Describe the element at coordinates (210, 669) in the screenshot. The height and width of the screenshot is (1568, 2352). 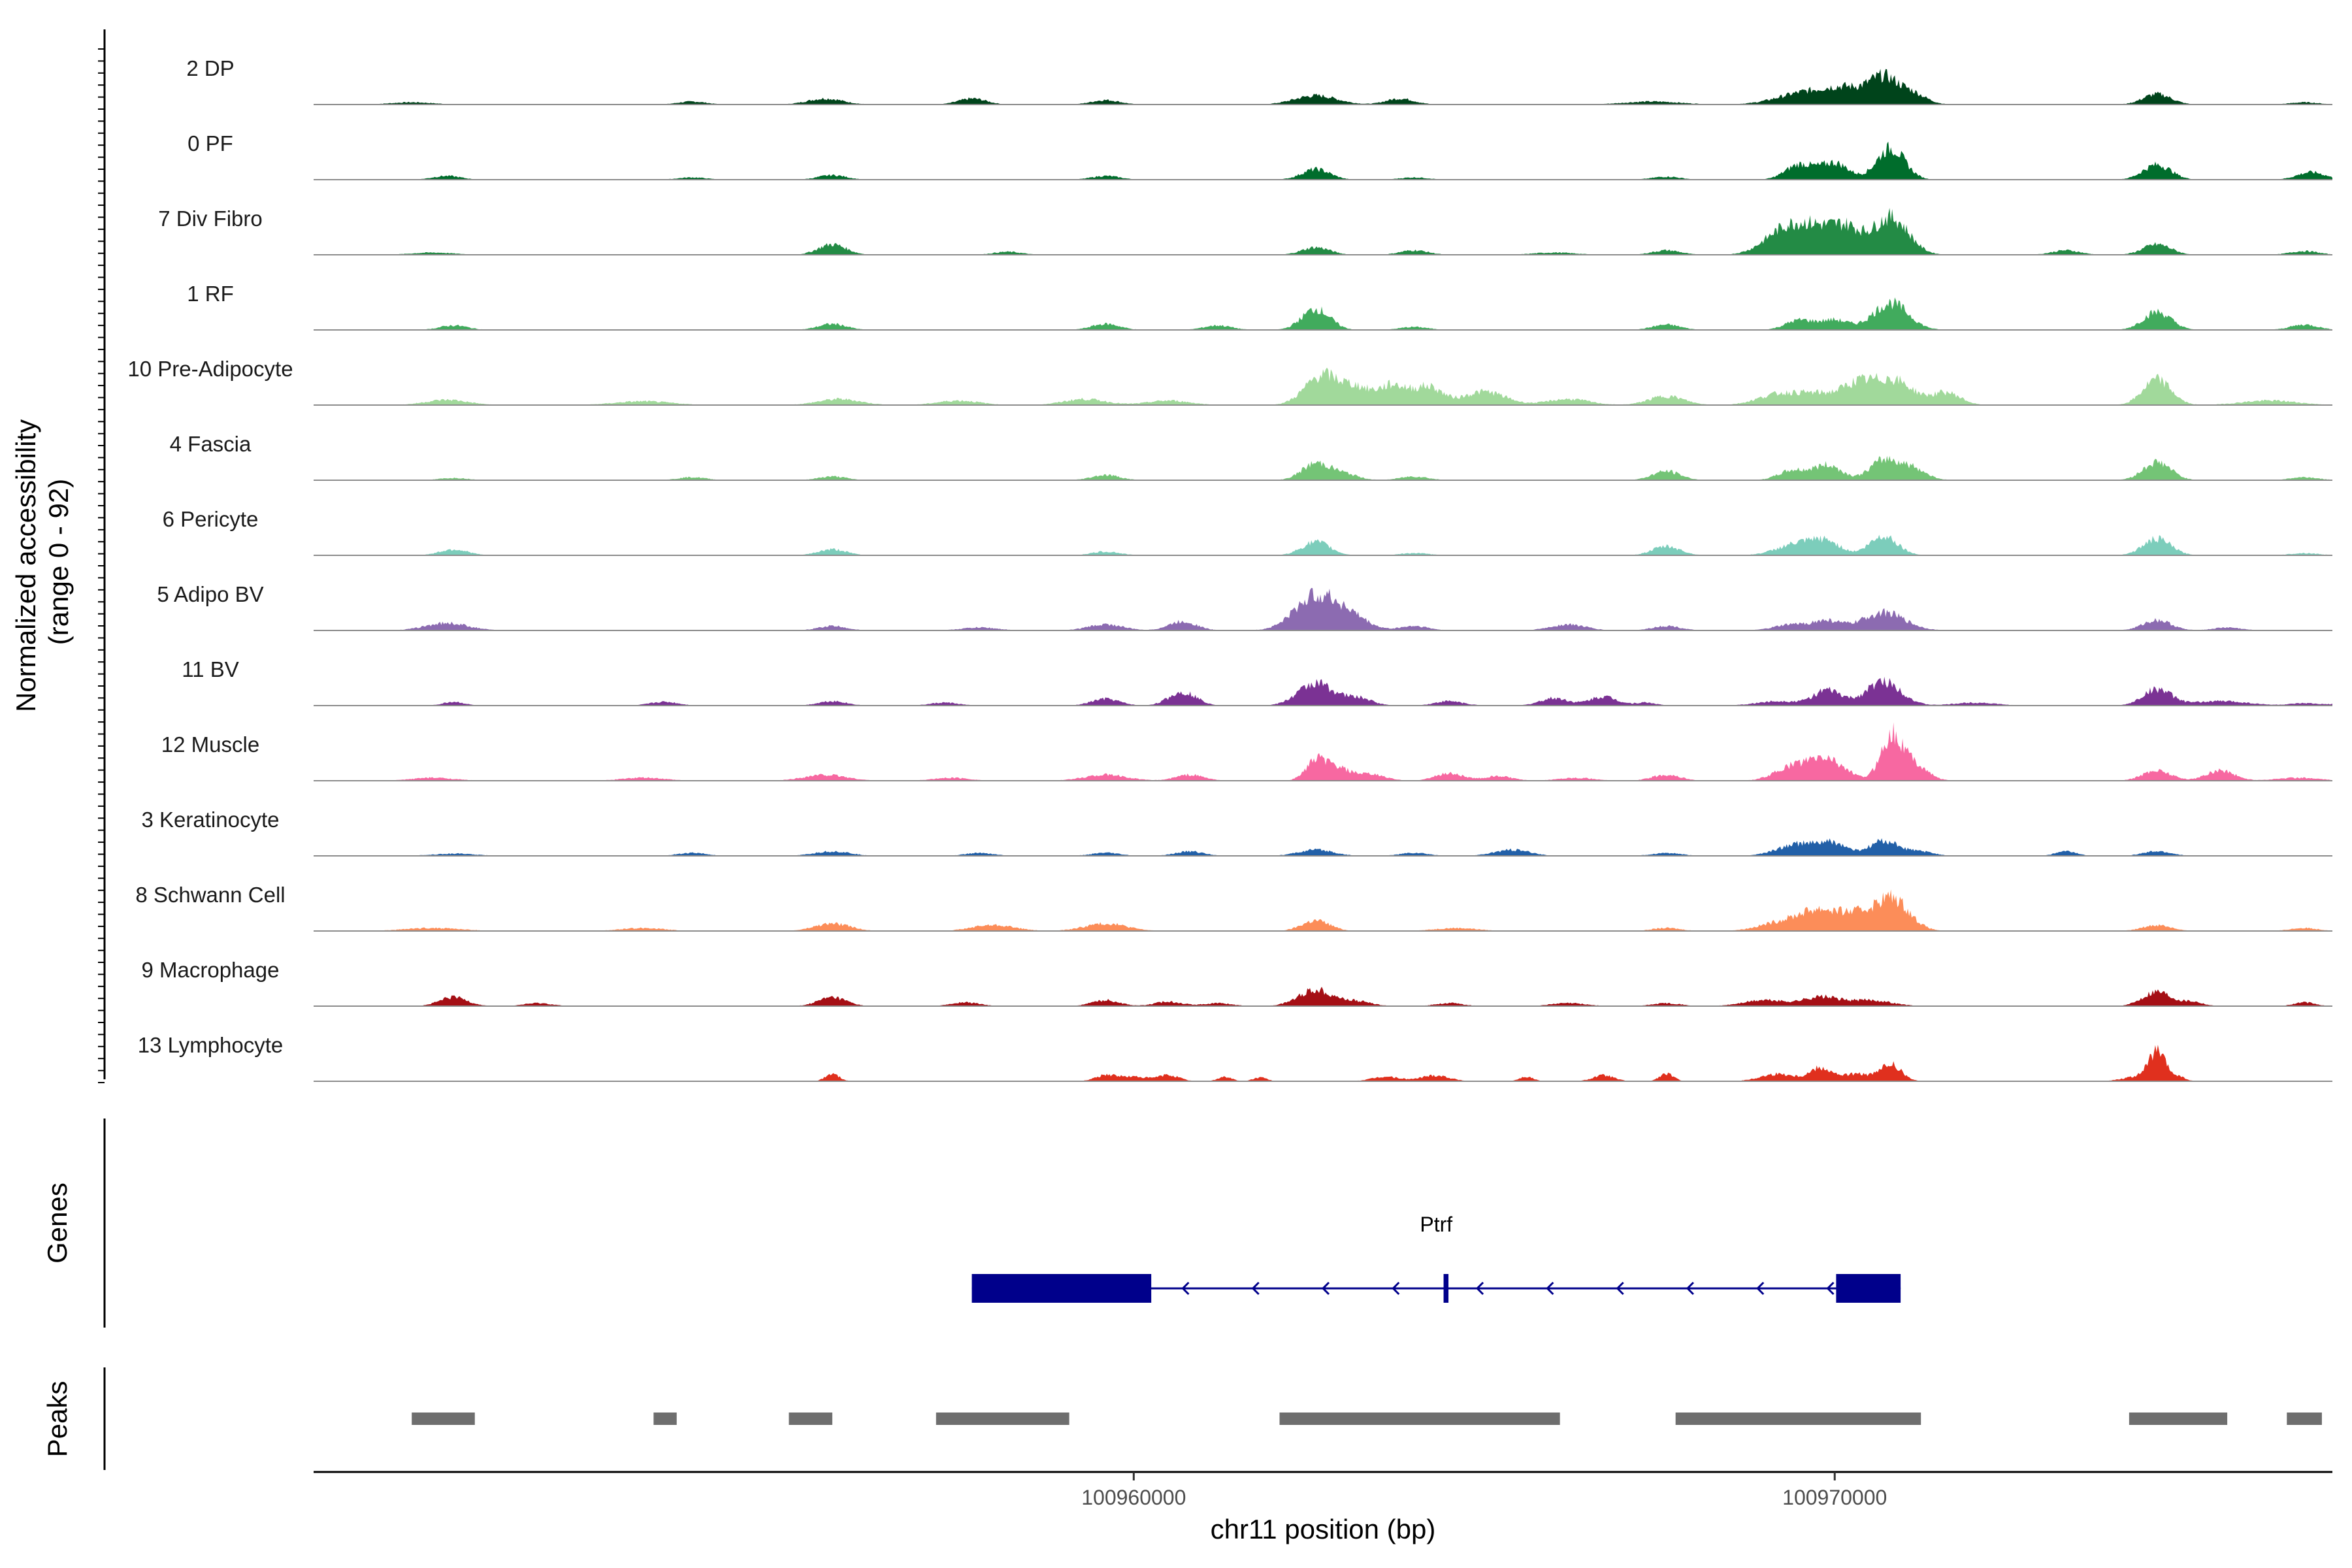
I see `track-label: 11 BV` at that location.